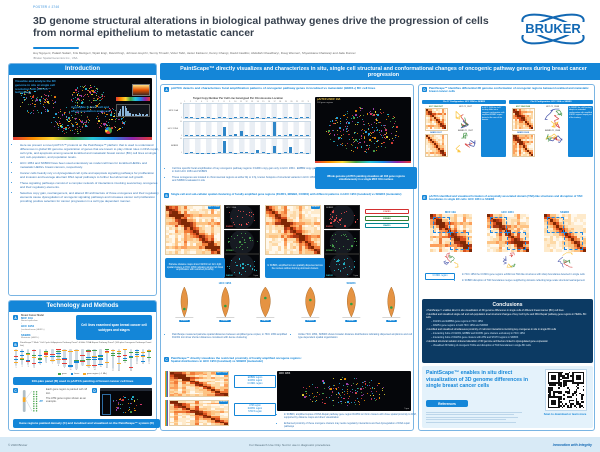  Describe the element at coordinates (15, 317) in the screenshot. I see `panel-a-chip: A` at that location.